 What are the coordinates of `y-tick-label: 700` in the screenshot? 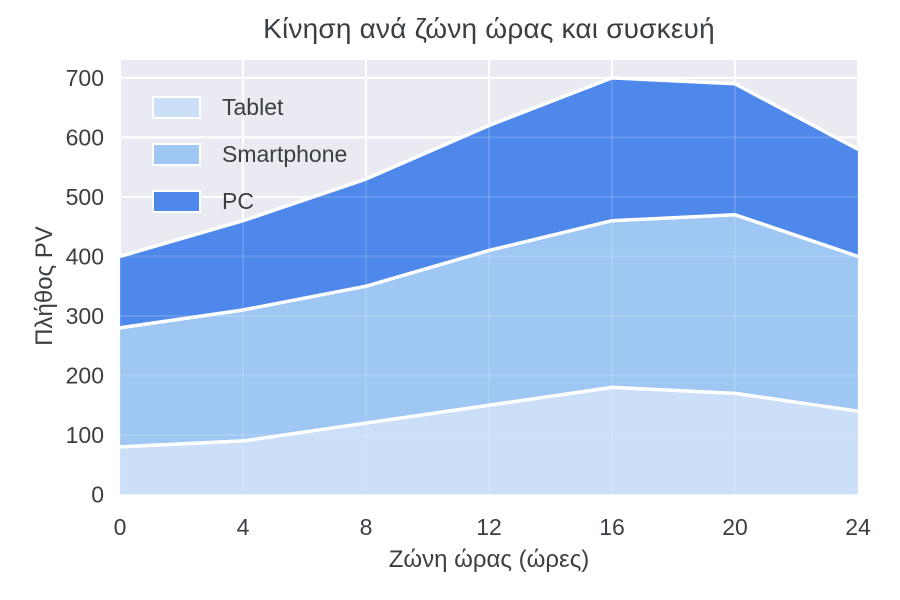 It's located at (85, 78).